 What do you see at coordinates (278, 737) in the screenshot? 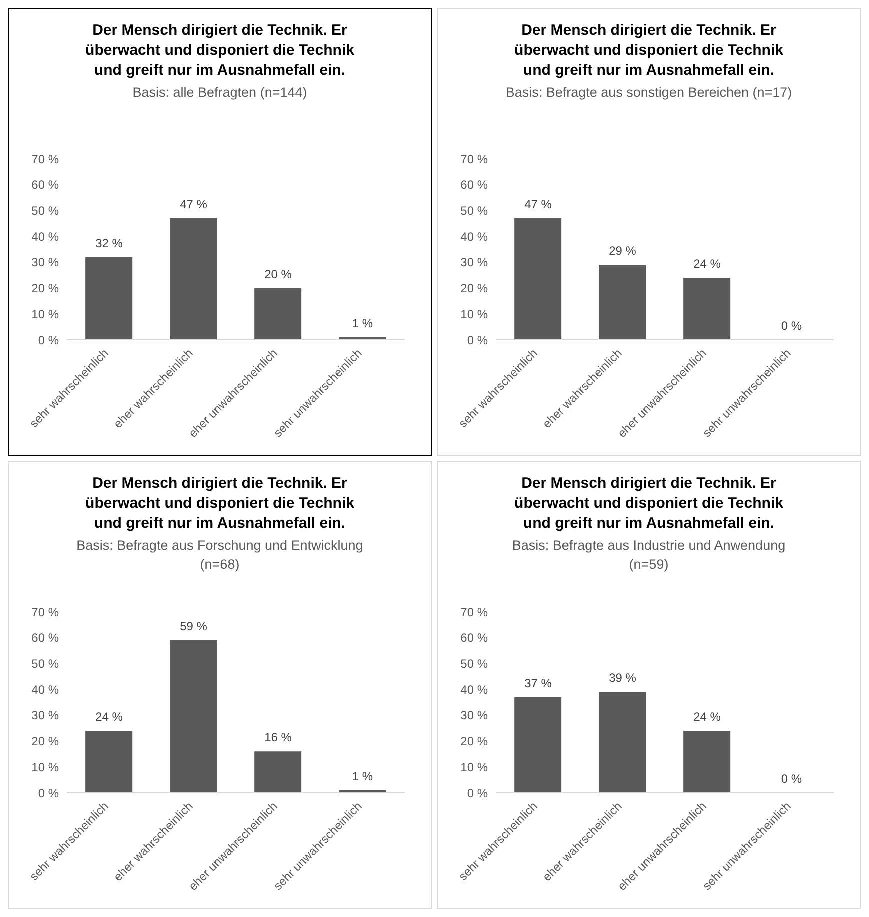
I see `data-label: 16 %` at bounding box center [278, 737].